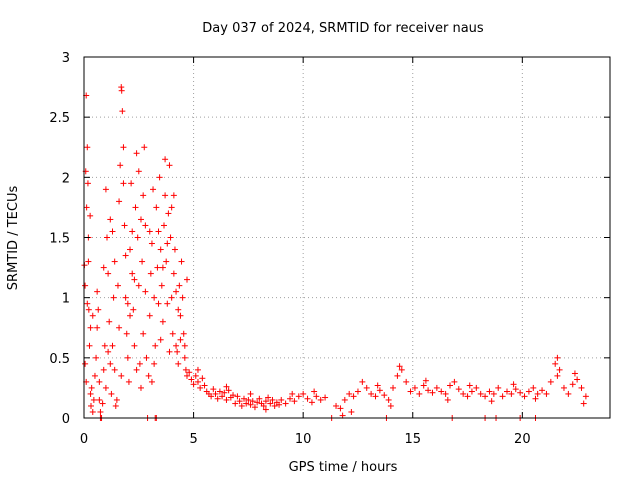  I want to click on y-tick-label: 0, so click(66, 419).